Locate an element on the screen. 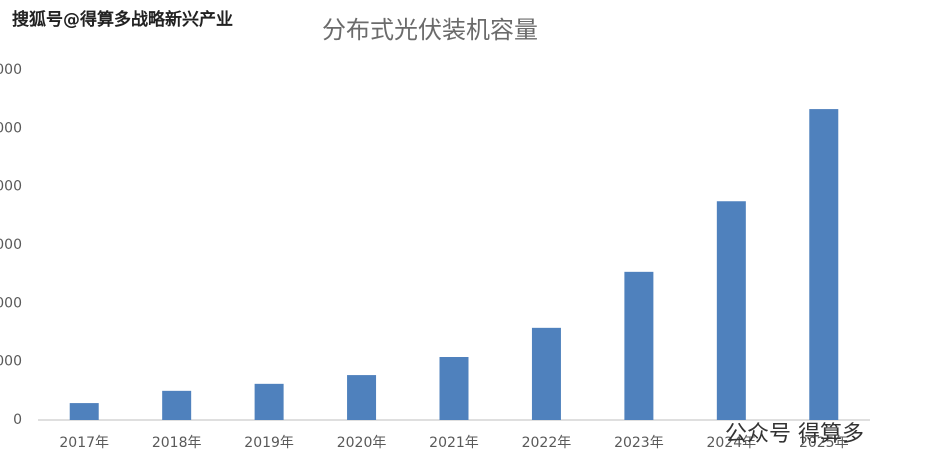 Image resolution: width=942 pixels, height=474 pixels. watermark: 公众号 得算多 is located at coordinates (794, 434).